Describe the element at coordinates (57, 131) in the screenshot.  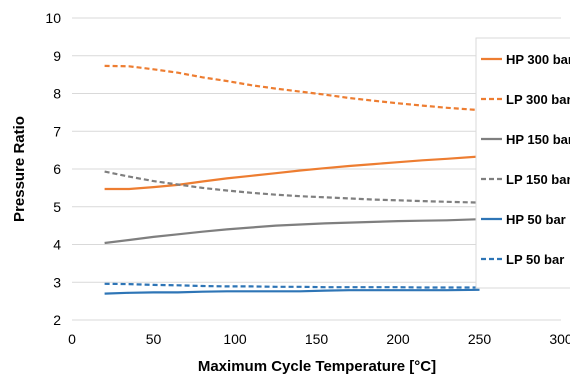
I see `y-tick-label: 7` at that location.